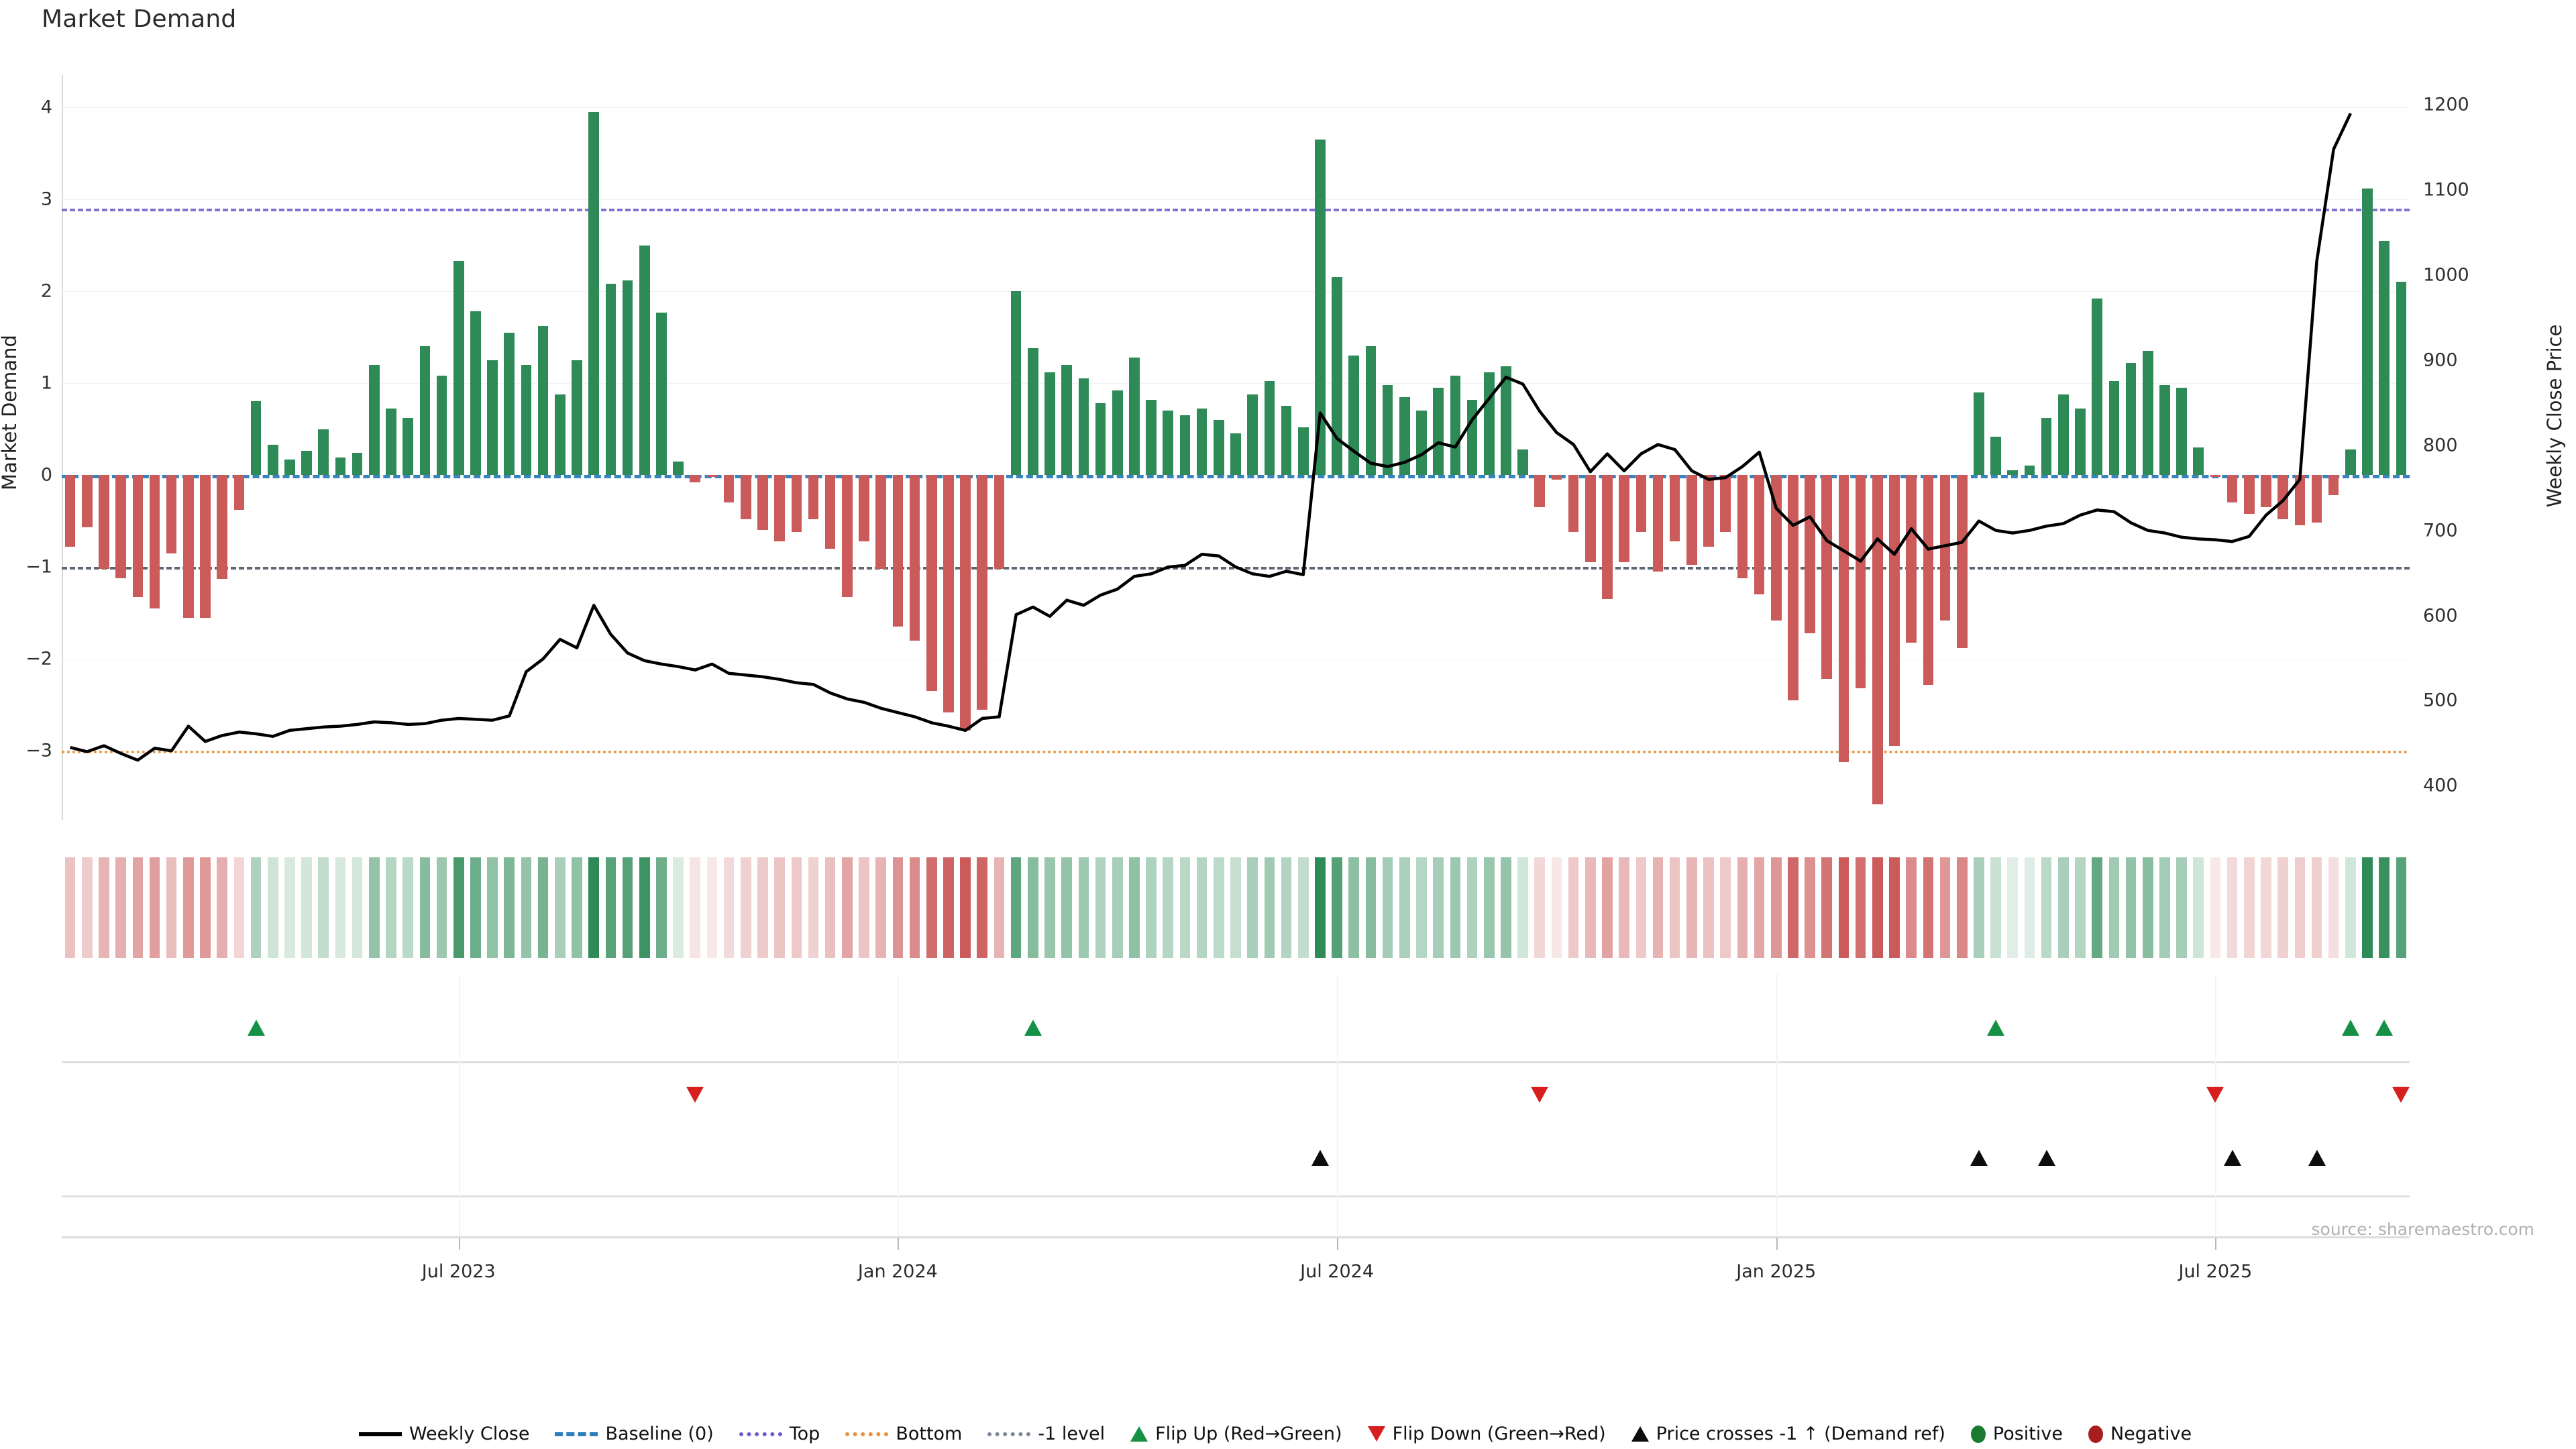 The width and height of the screenshot is (2576, 1449). I want to click on legend-item-bottom: Bottom, so click(903, 1434).